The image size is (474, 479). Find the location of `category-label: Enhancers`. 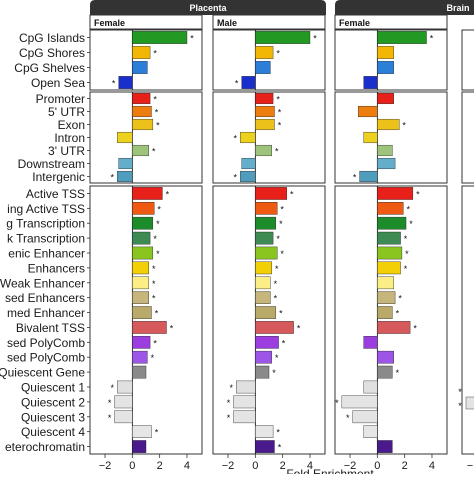

category-label: Enhancers is located at coordinates (56, 268).